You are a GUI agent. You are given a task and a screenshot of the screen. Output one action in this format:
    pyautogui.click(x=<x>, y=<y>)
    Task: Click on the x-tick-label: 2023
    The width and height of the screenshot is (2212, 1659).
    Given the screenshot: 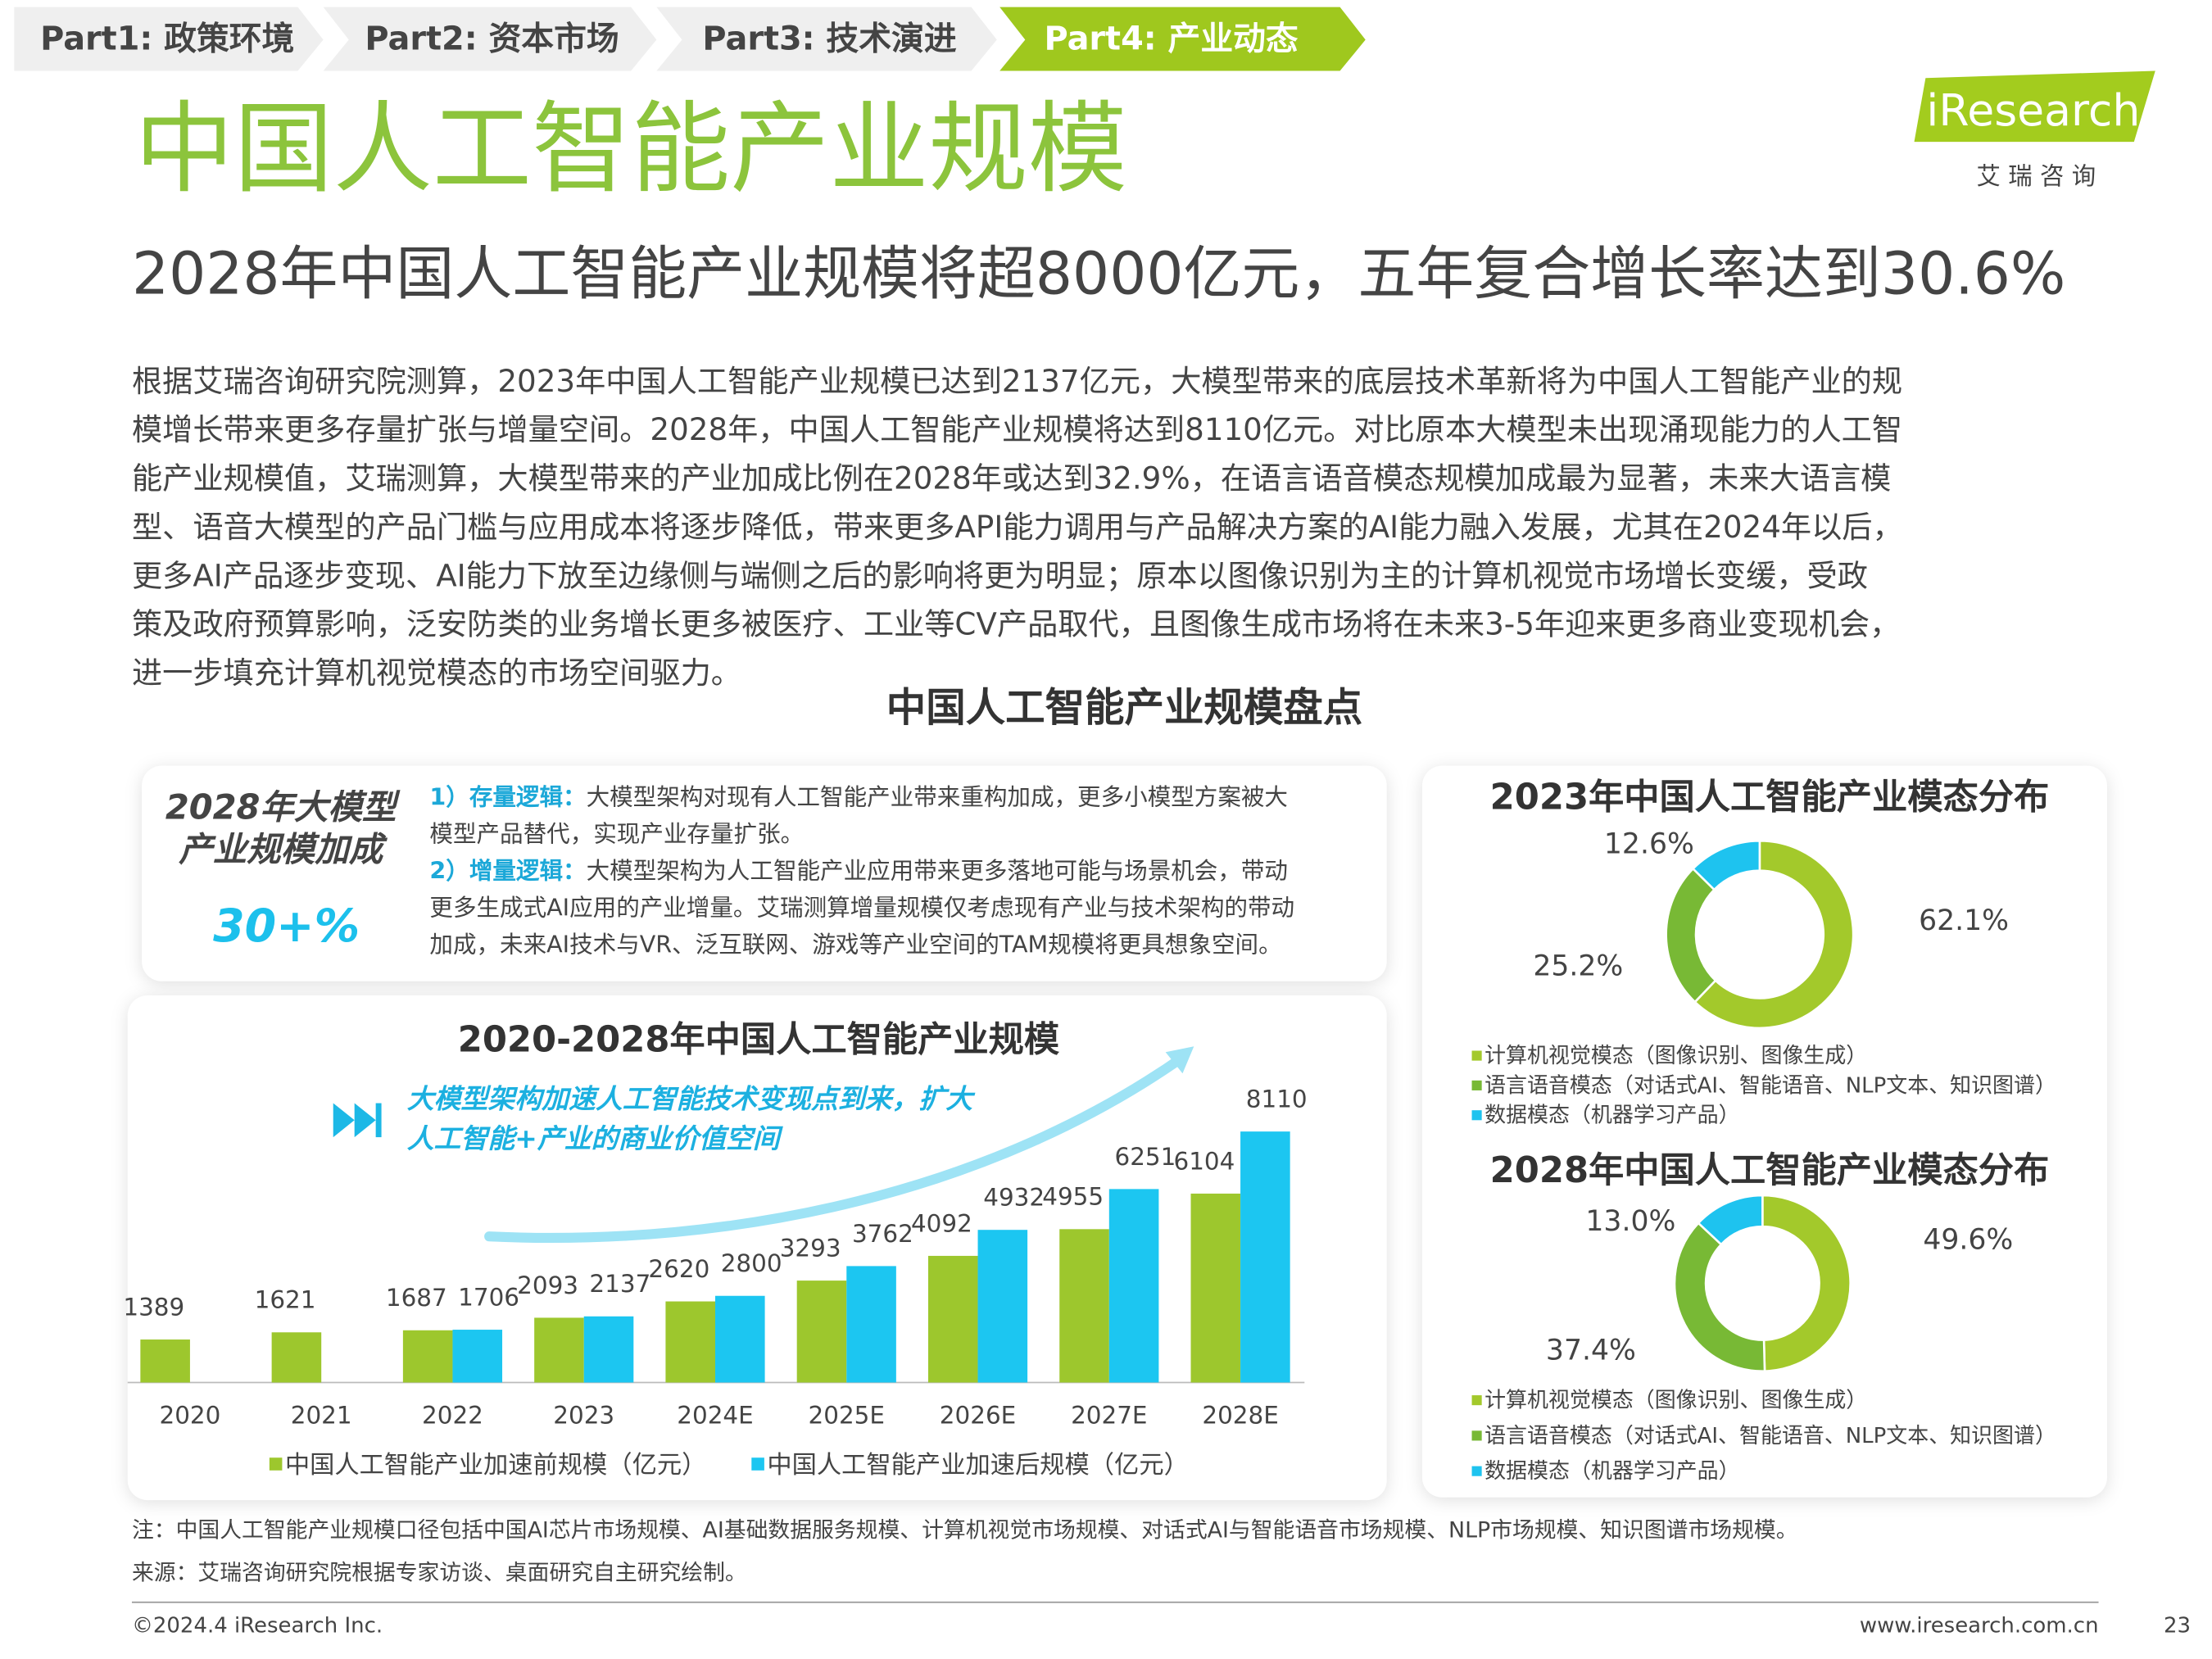 What is the action you would take?
    pyautogui.click(x=583, y=1416)
    